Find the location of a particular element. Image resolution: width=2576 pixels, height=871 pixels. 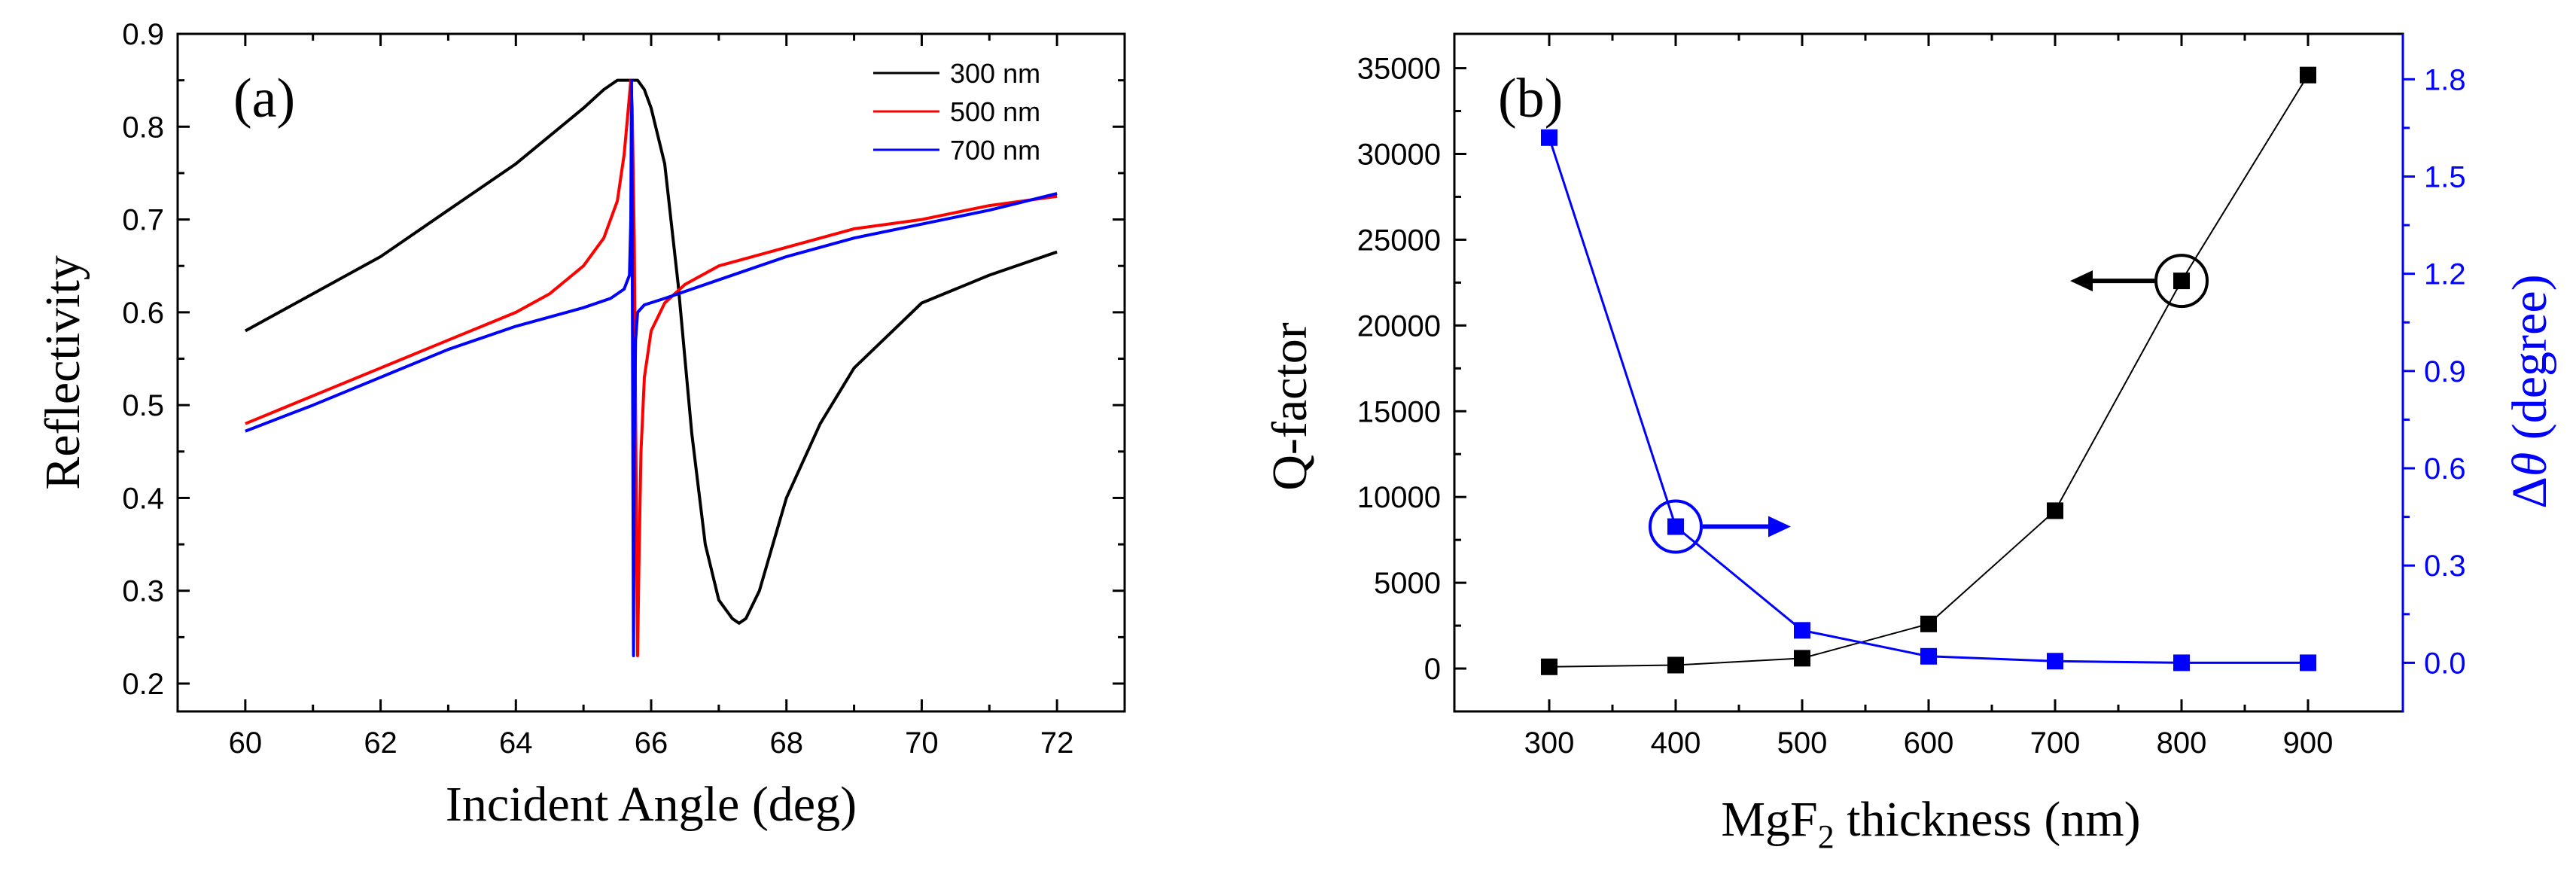

b-right-ytick-label: 1.8 is located at coordinates (2445, 79).